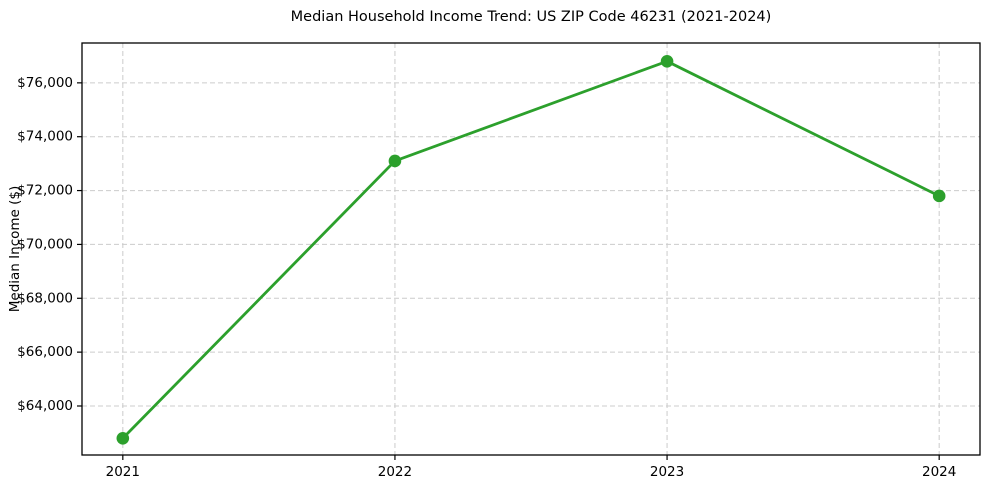 The width and height of the screenshot is (989, 490). Describe the element at coordinates (939, 196) in the screenshot. I see `data-point-2024` at that location.